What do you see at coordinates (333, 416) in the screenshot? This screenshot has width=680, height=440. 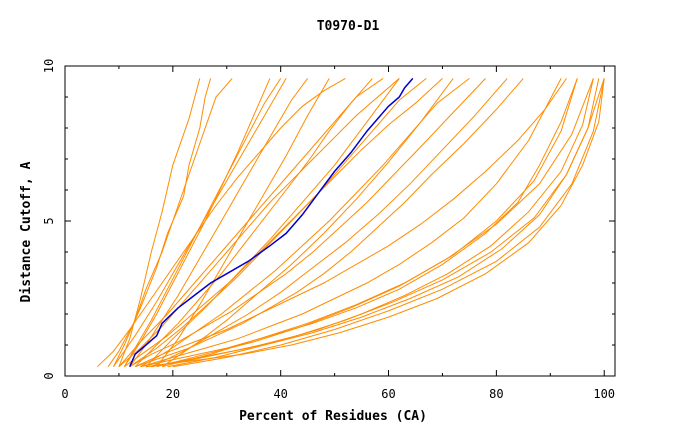 I see `x-axis-label: Percent of Residues (CA)` at bounding box center [333, 416].